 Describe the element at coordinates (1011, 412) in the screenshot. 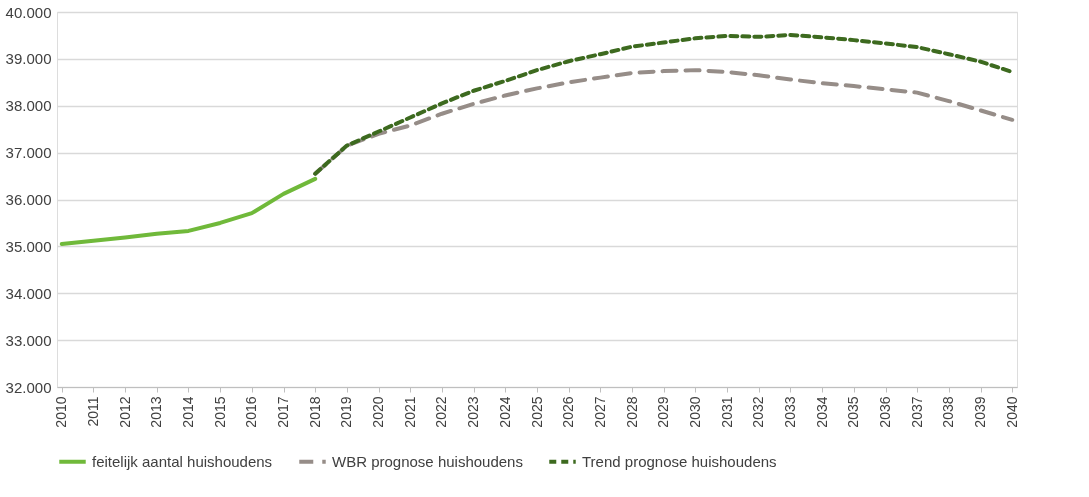

I see `x-tick-label: 2040` at that location.